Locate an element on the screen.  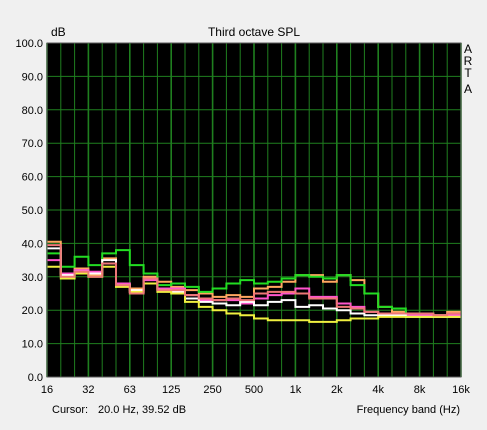
cursor-label: Cursor: is located at coordinates (70, 410).